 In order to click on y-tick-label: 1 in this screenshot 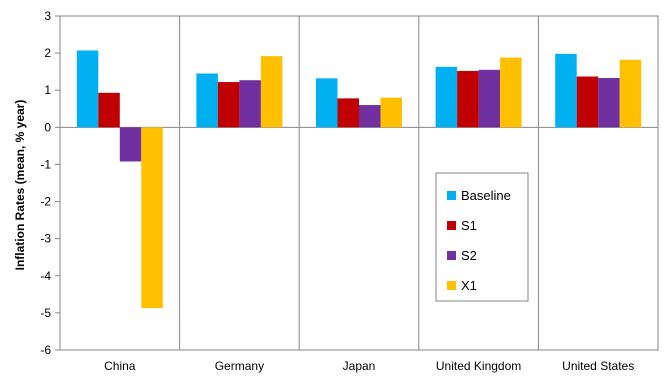, I will do `click(47, 90)`.